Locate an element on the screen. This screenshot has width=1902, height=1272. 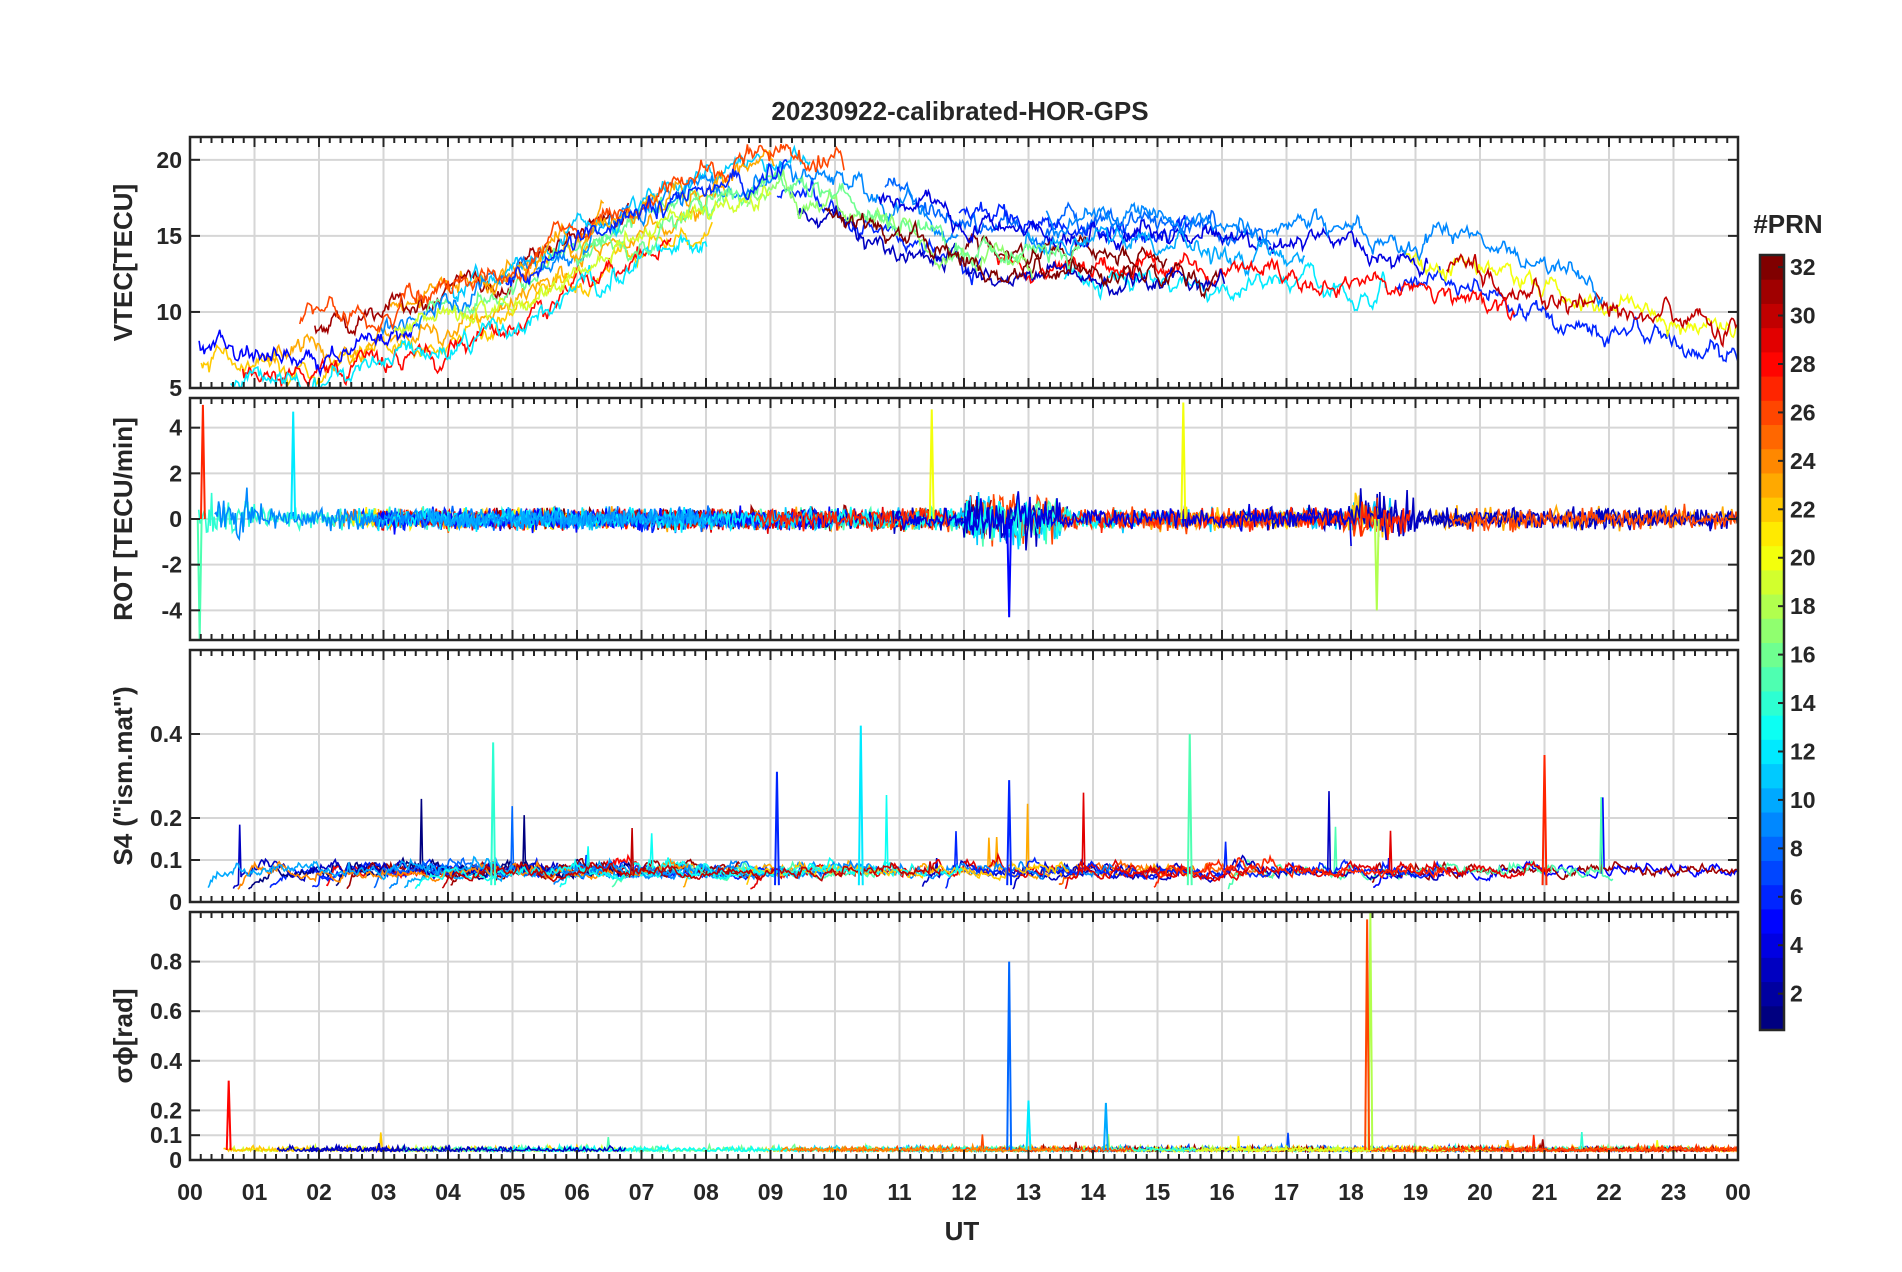
colorbar-tick-label: 32 is located at coordinates (1803, 267).